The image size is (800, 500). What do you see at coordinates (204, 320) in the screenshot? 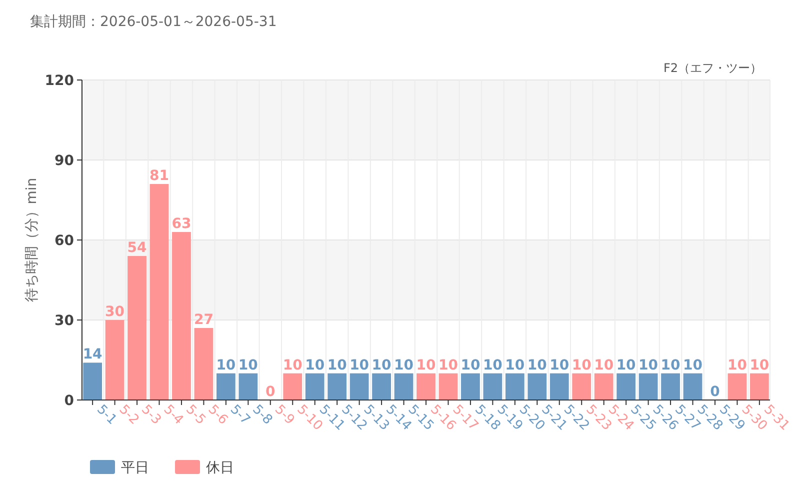
I see `data-label: 27` at bounding box center [204, 320].